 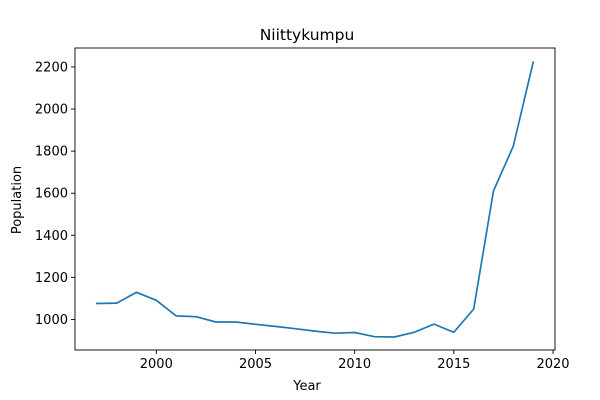 I want to click on x-tick-label: 2015, so click(x=453, y=364).